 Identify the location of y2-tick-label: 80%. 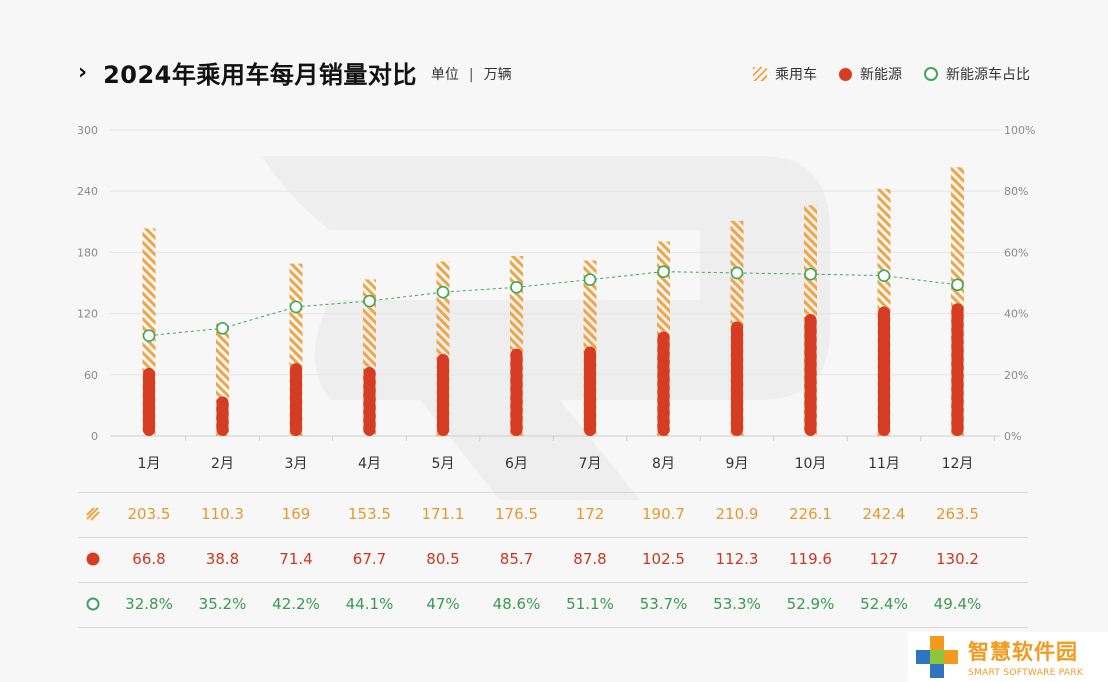
(1016, 191).